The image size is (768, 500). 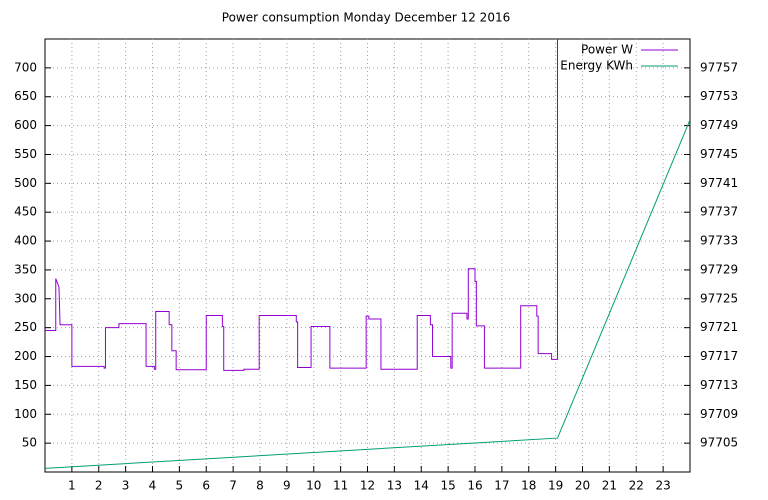 I want to click on legend-label: Power W, so click(x=607, y=50).